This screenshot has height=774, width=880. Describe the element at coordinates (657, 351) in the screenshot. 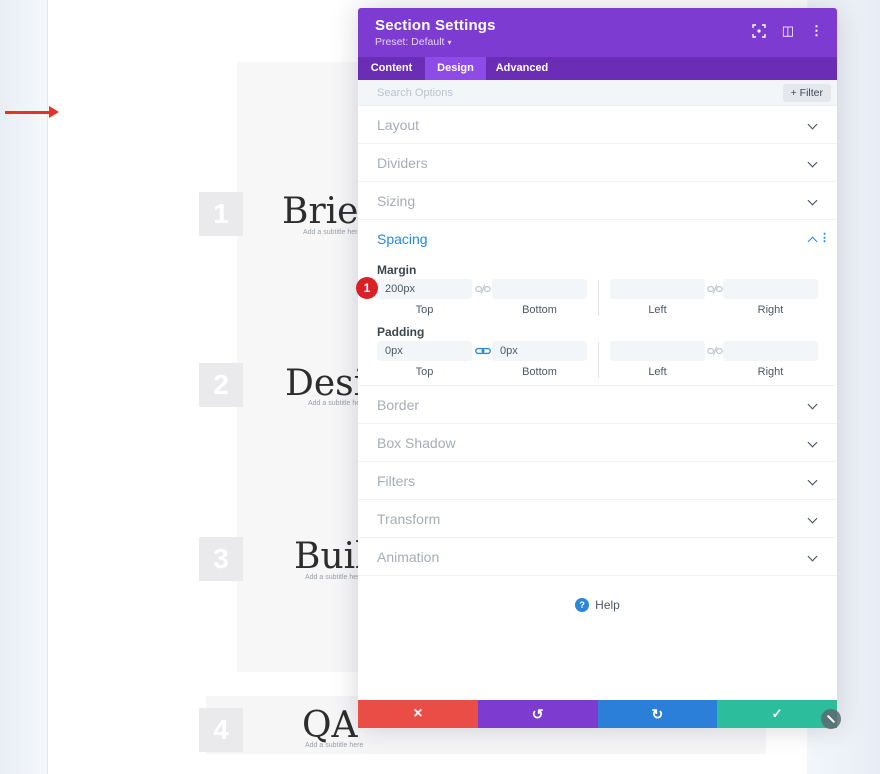

I see `padding-left-input` at that location.